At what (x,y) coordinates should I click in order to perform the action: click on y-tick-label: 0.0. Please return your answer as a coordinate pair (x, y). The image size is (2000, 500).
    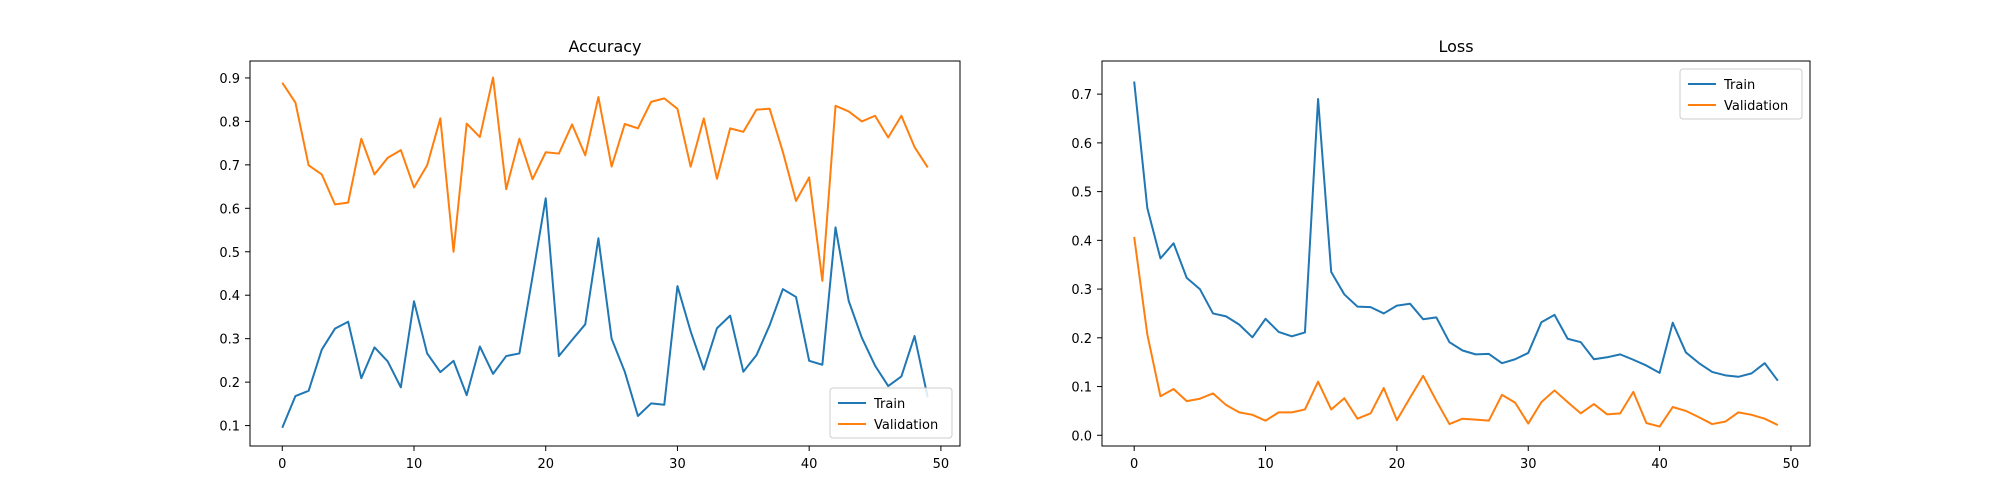
    Looking at the image, I should click on (1081, 436).